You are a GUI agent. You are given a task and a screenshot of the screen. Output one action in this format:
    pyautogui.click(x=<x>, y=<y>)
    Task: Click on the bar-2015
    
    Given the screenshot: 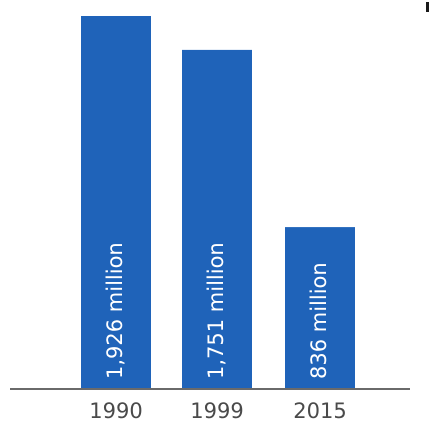 What is the action you would take?
    pyautogui.click(x=320, y=308)
    